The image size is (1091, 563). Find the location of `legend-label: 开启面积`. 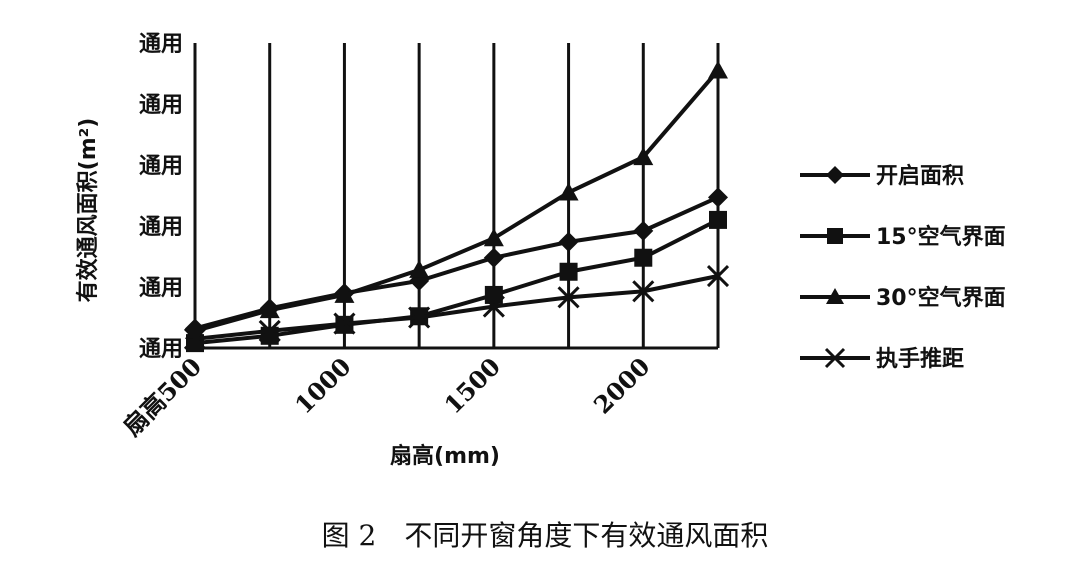

legend-label: 开启面积 is located at coordinates (920, 176).